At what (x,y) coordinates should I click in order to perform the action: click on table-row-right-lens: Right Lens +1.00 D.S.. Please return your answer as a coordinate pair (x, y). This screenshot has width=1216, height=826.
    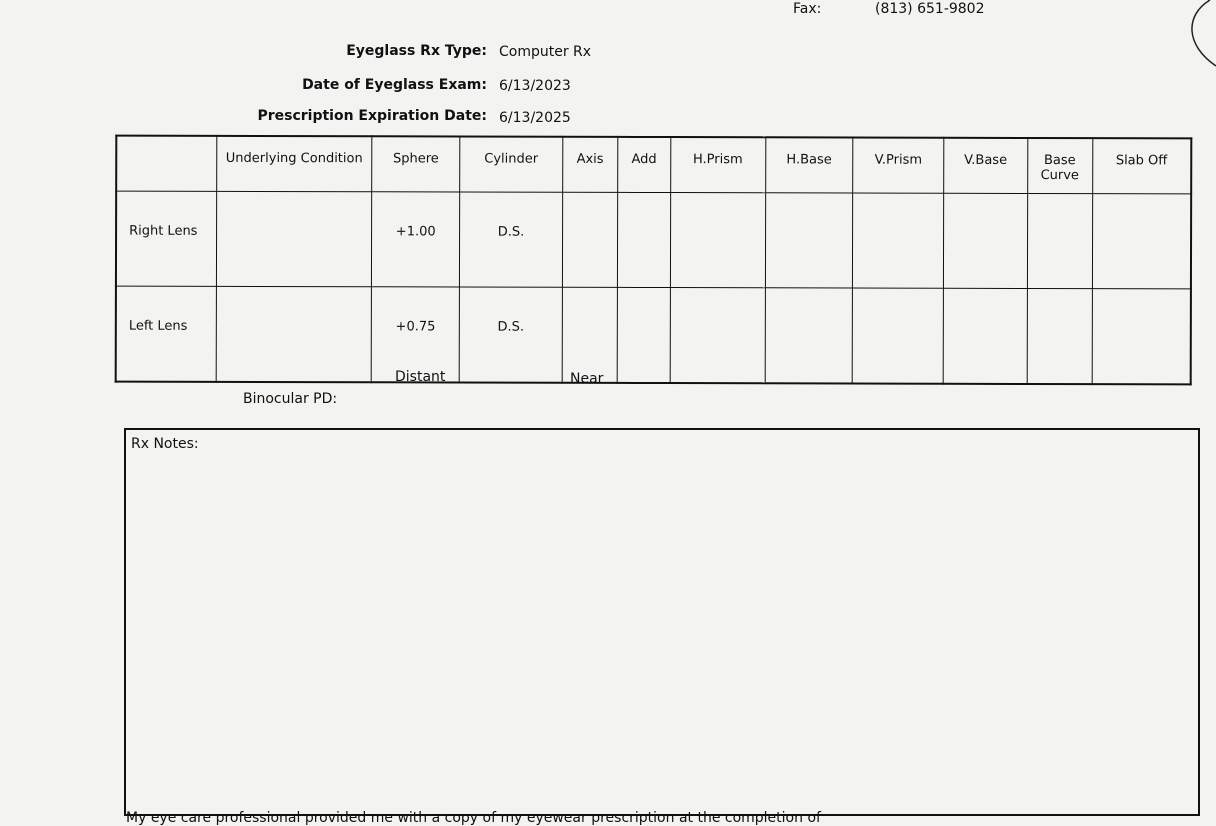
    Looking at the image, I should click on (653, 240).